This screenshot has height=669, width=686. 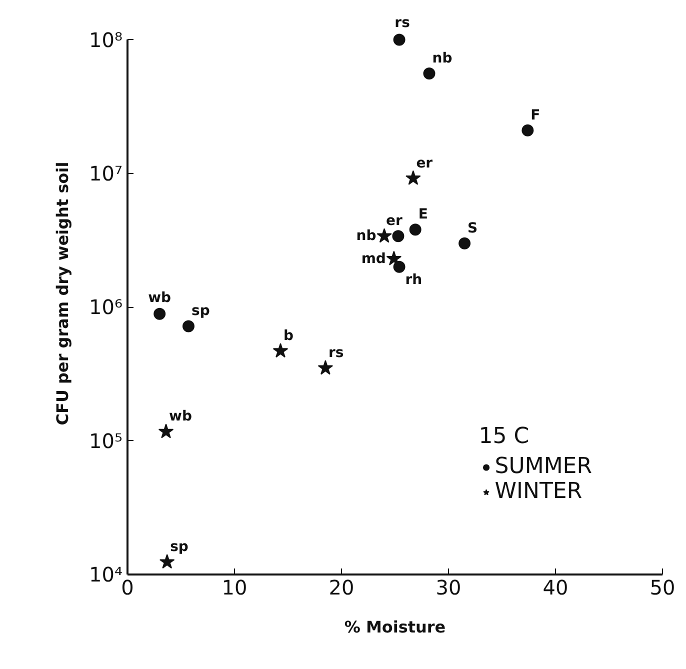 I want to click on x-tick-label: 30, so click(x=449, y=588).